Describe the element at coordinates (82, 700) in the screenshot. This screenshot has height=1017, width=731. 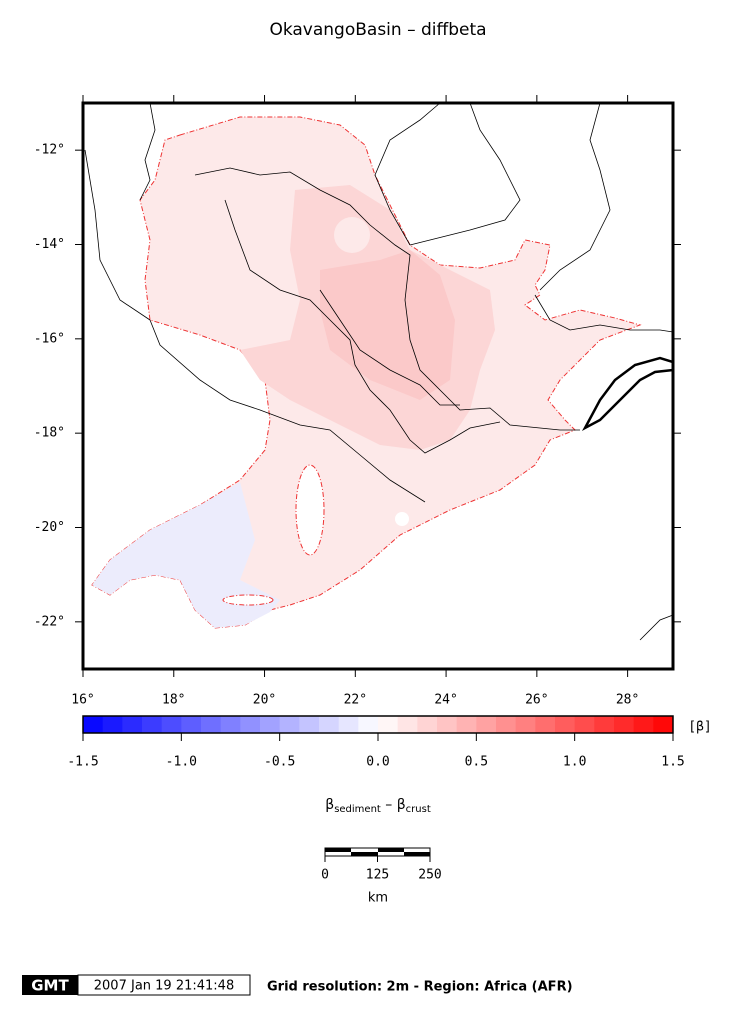
I see `x-tick-label: 16°` at that location.